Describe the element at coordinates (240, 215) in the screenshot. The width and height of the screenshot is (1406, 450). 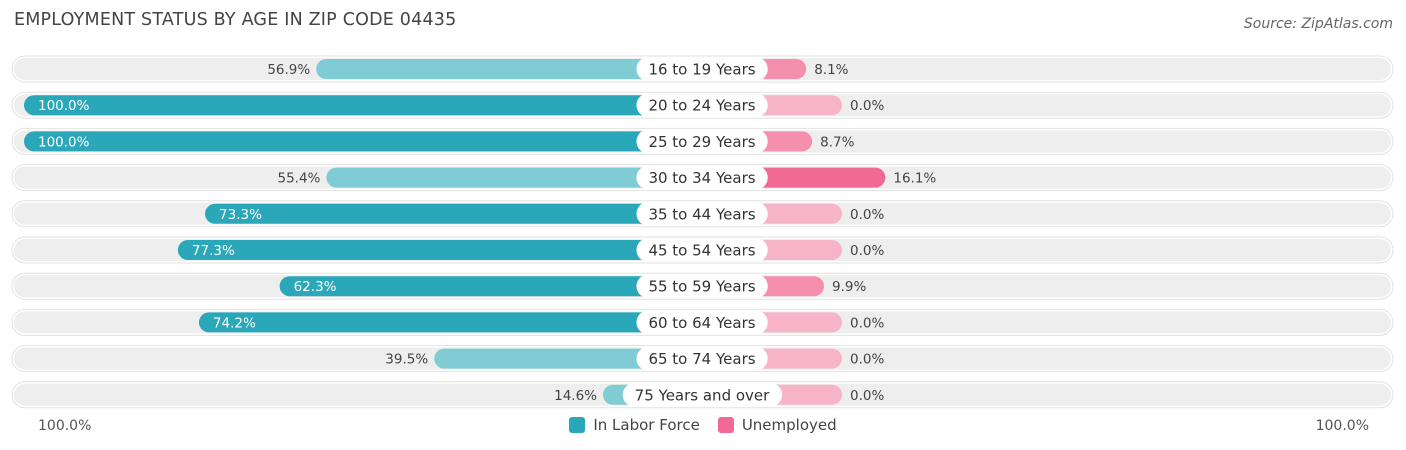
I see `value-label-in-labor-force: 73.3%` at that location.